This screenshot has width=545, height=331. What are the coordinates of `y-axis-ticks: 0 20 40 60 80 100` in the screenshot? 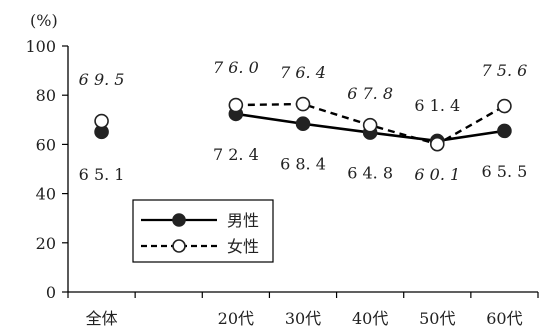 It's located at (46, 169).